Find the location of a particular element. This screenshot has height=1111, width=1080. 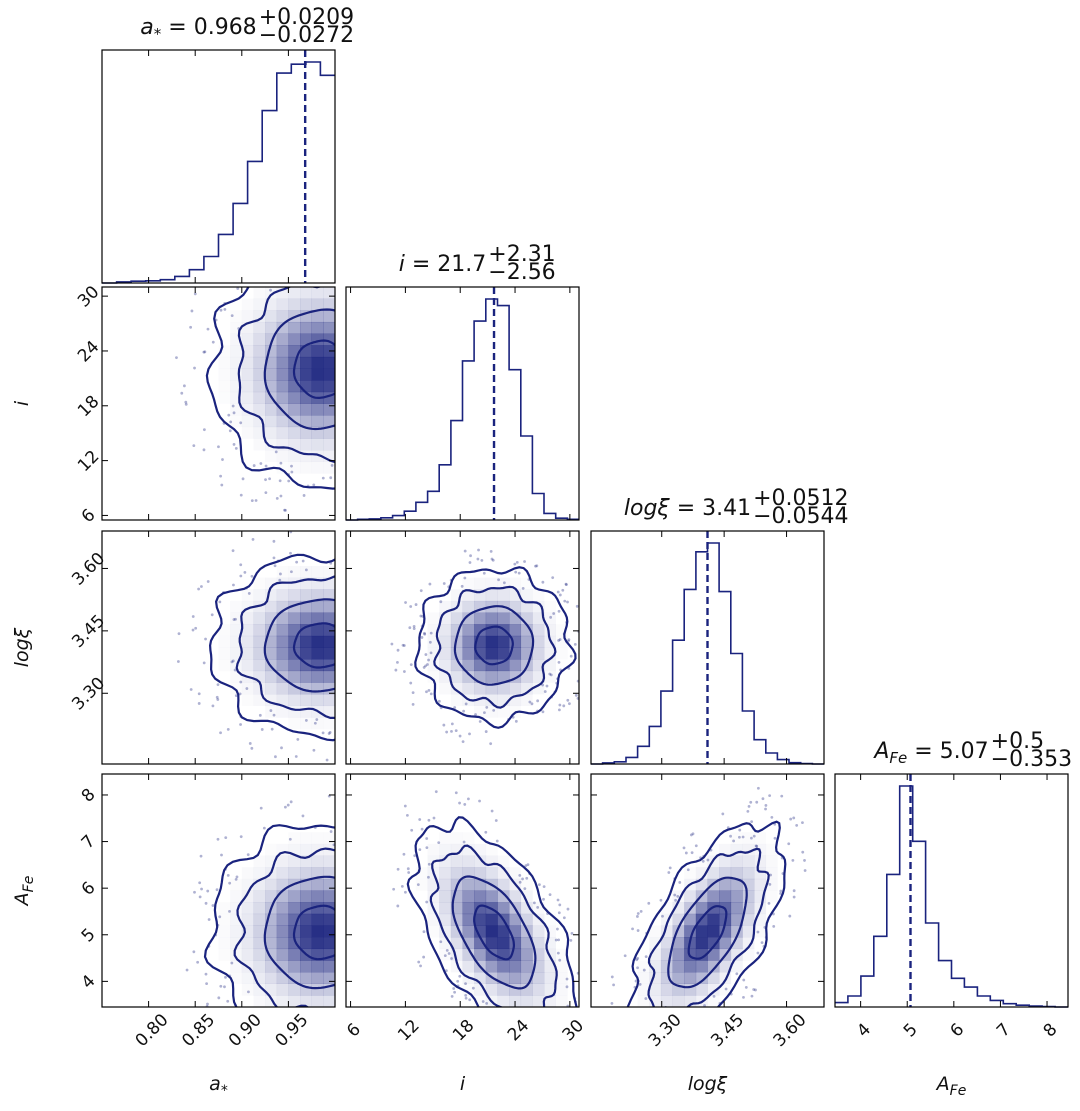

panel-title-i: i = 21.7 is located at coordinates (443, 264).